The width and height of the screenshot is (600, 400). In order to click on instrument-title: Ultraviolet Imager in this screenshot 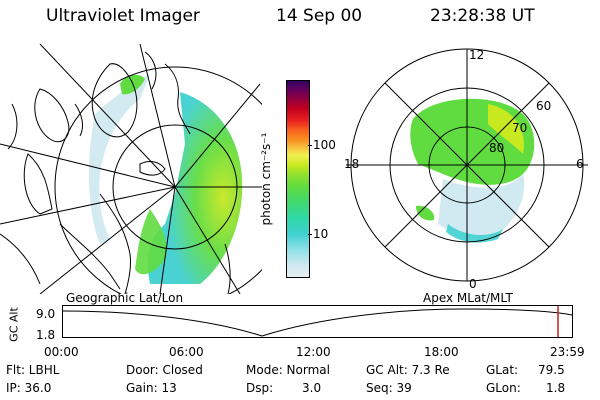, I will do `click(123, 16)`.